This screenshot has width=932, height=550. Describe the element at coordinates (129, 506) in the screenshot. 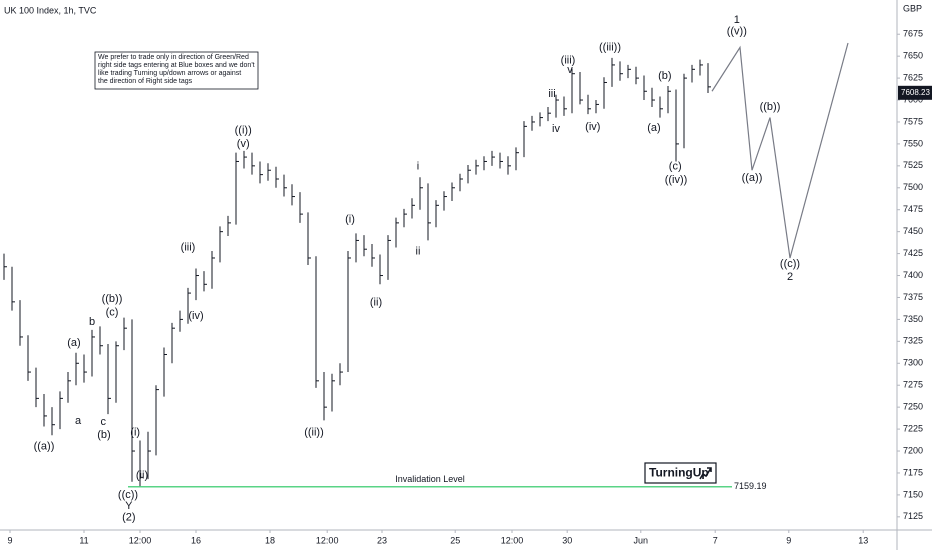

I see `wave-label: Y` at that location.